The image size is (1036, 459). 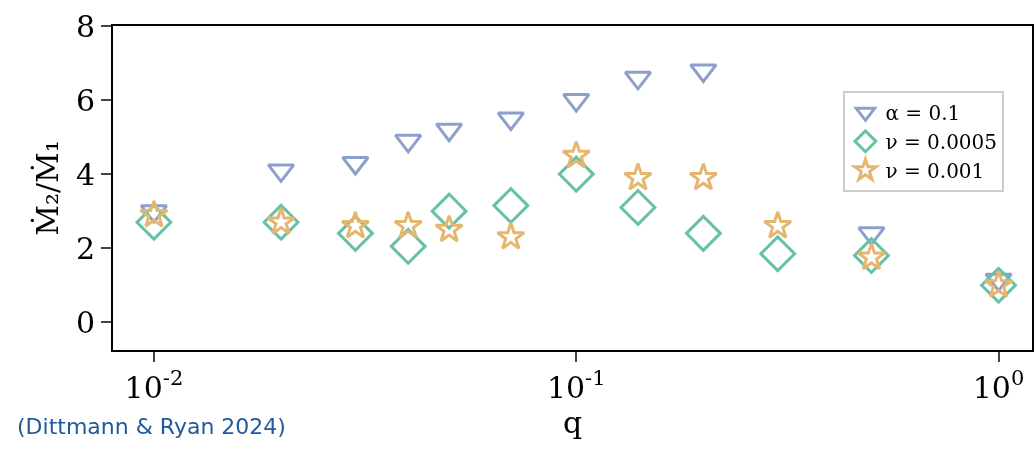 I want to click on text: (Dittmann & Ryan 2024), so click(x=151, y=426).